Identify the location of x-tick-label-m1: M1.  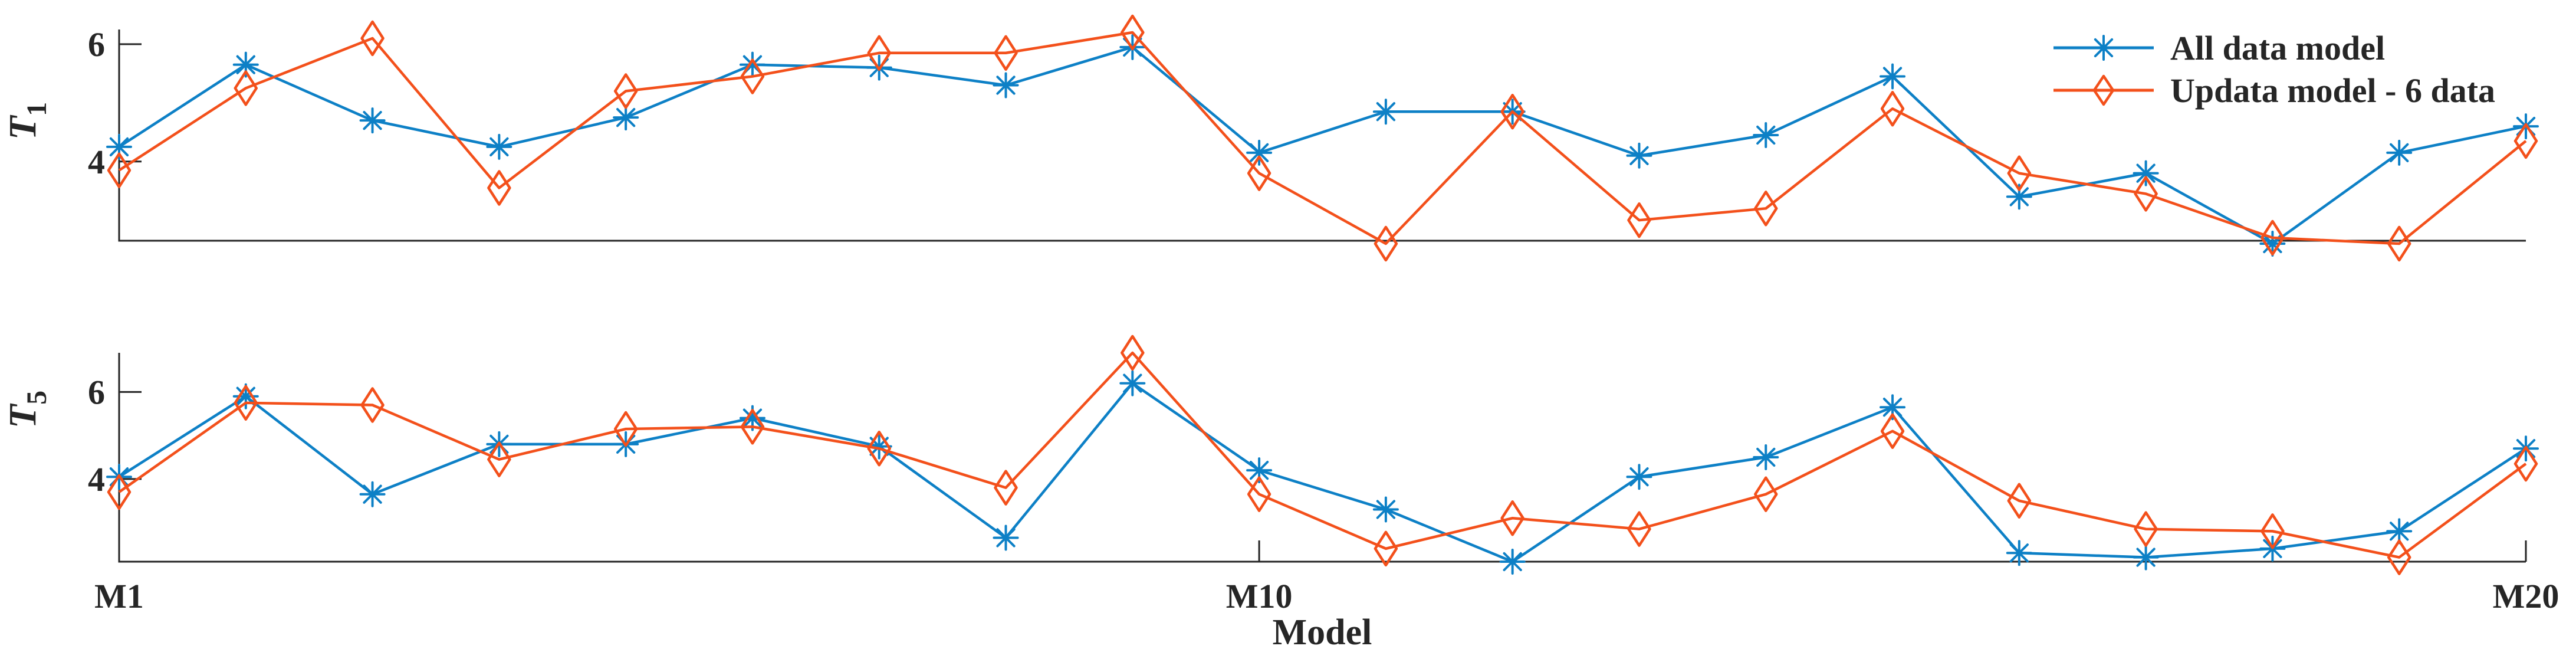
(119, 596).